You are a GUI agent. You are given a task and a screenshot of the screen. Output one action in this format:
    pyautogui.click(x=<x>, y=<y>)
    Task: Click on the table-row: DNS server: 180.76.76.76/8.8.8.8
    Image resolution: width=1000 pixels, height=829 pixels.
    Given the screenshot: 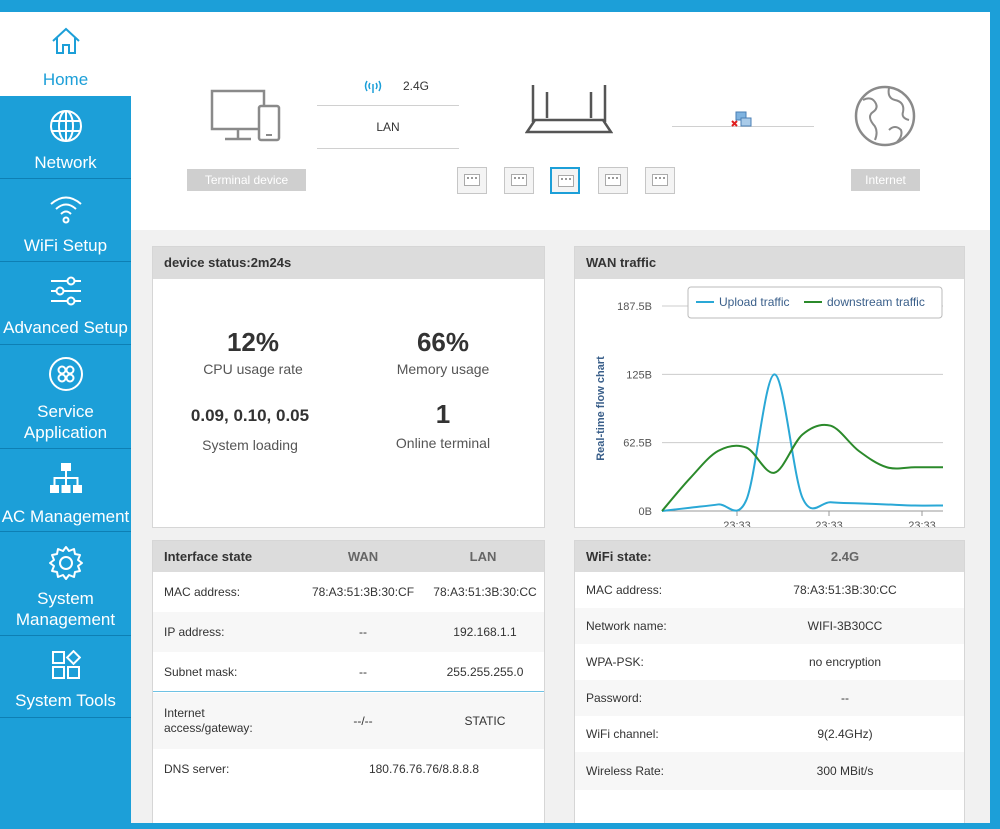 What is the action you would take?
    pyautogui.click(x=348, y=769)
    